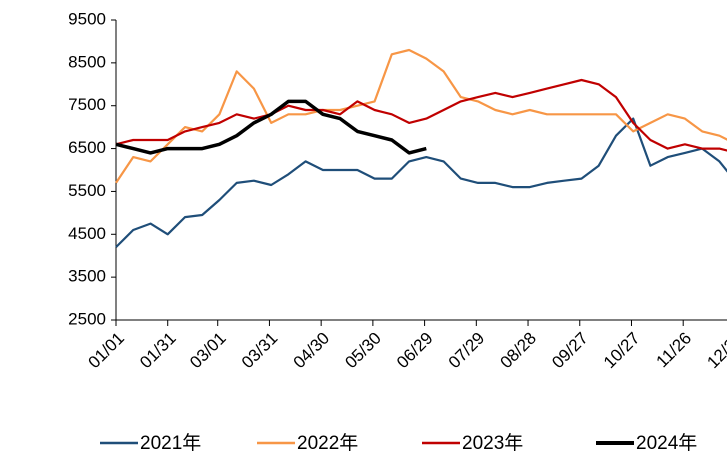  What do you see at coordinates (87, 233) in the screenshot?
I see `y-tick-label: 4500` at bounding box center [87, 233].